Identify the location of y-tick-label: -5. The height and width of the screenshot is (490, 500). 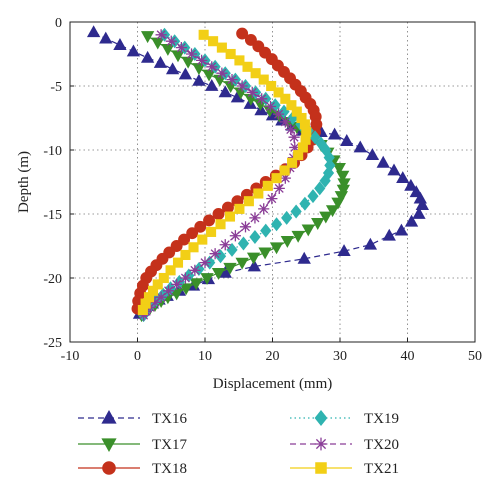
(56, 87).